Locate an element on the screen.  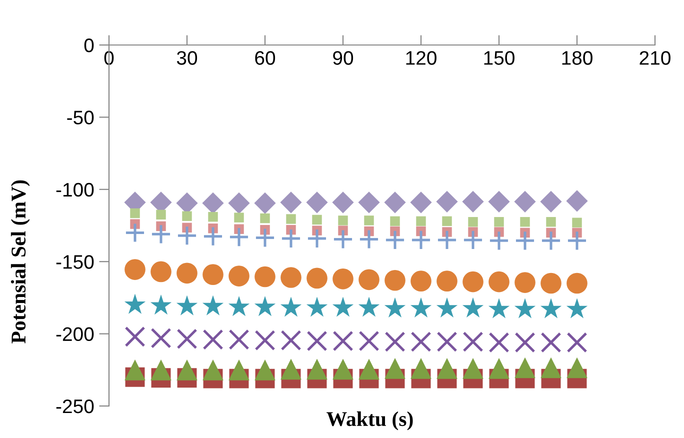
y-tick-label: 0 is located at coordinates (89, 45).